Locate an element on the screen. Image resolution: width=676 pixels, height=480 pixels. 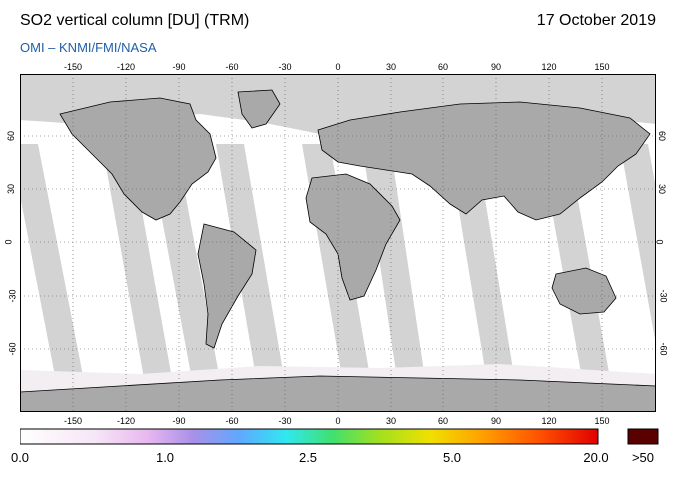
lon-tick-bottom: -90 is located at coordinates (179, 421).